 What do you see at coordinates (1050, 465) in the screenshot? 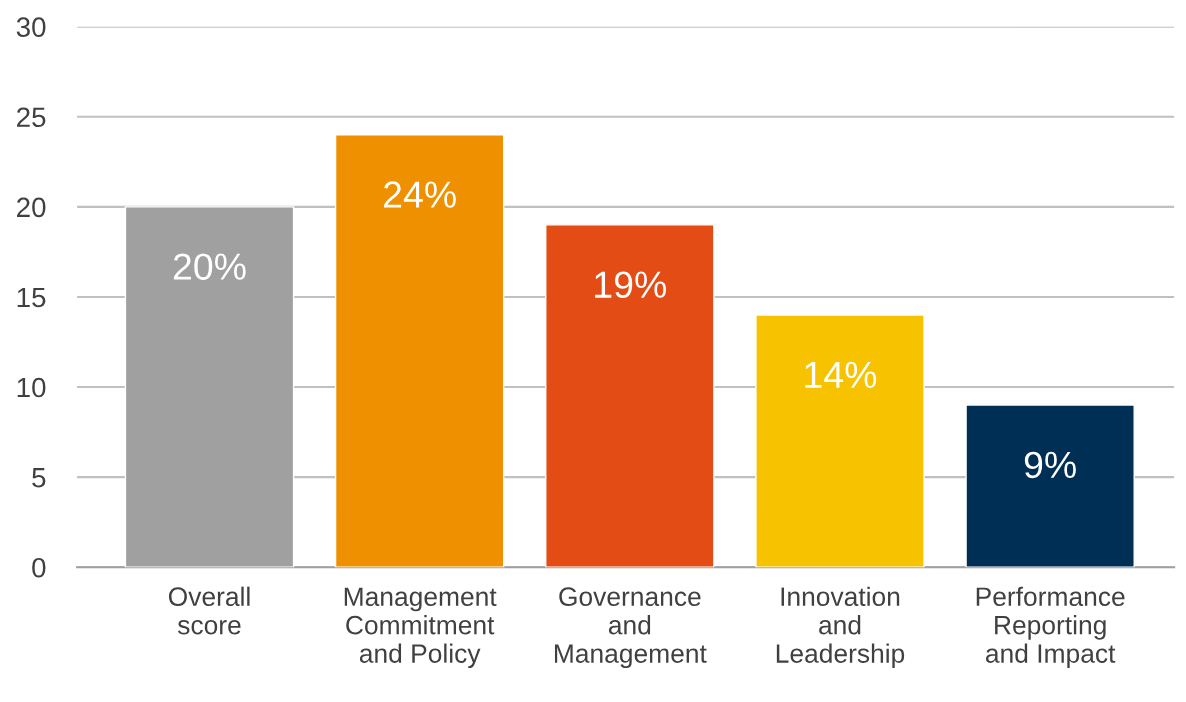
I see `data-label: 9%` at bounding box center [1050, 465].